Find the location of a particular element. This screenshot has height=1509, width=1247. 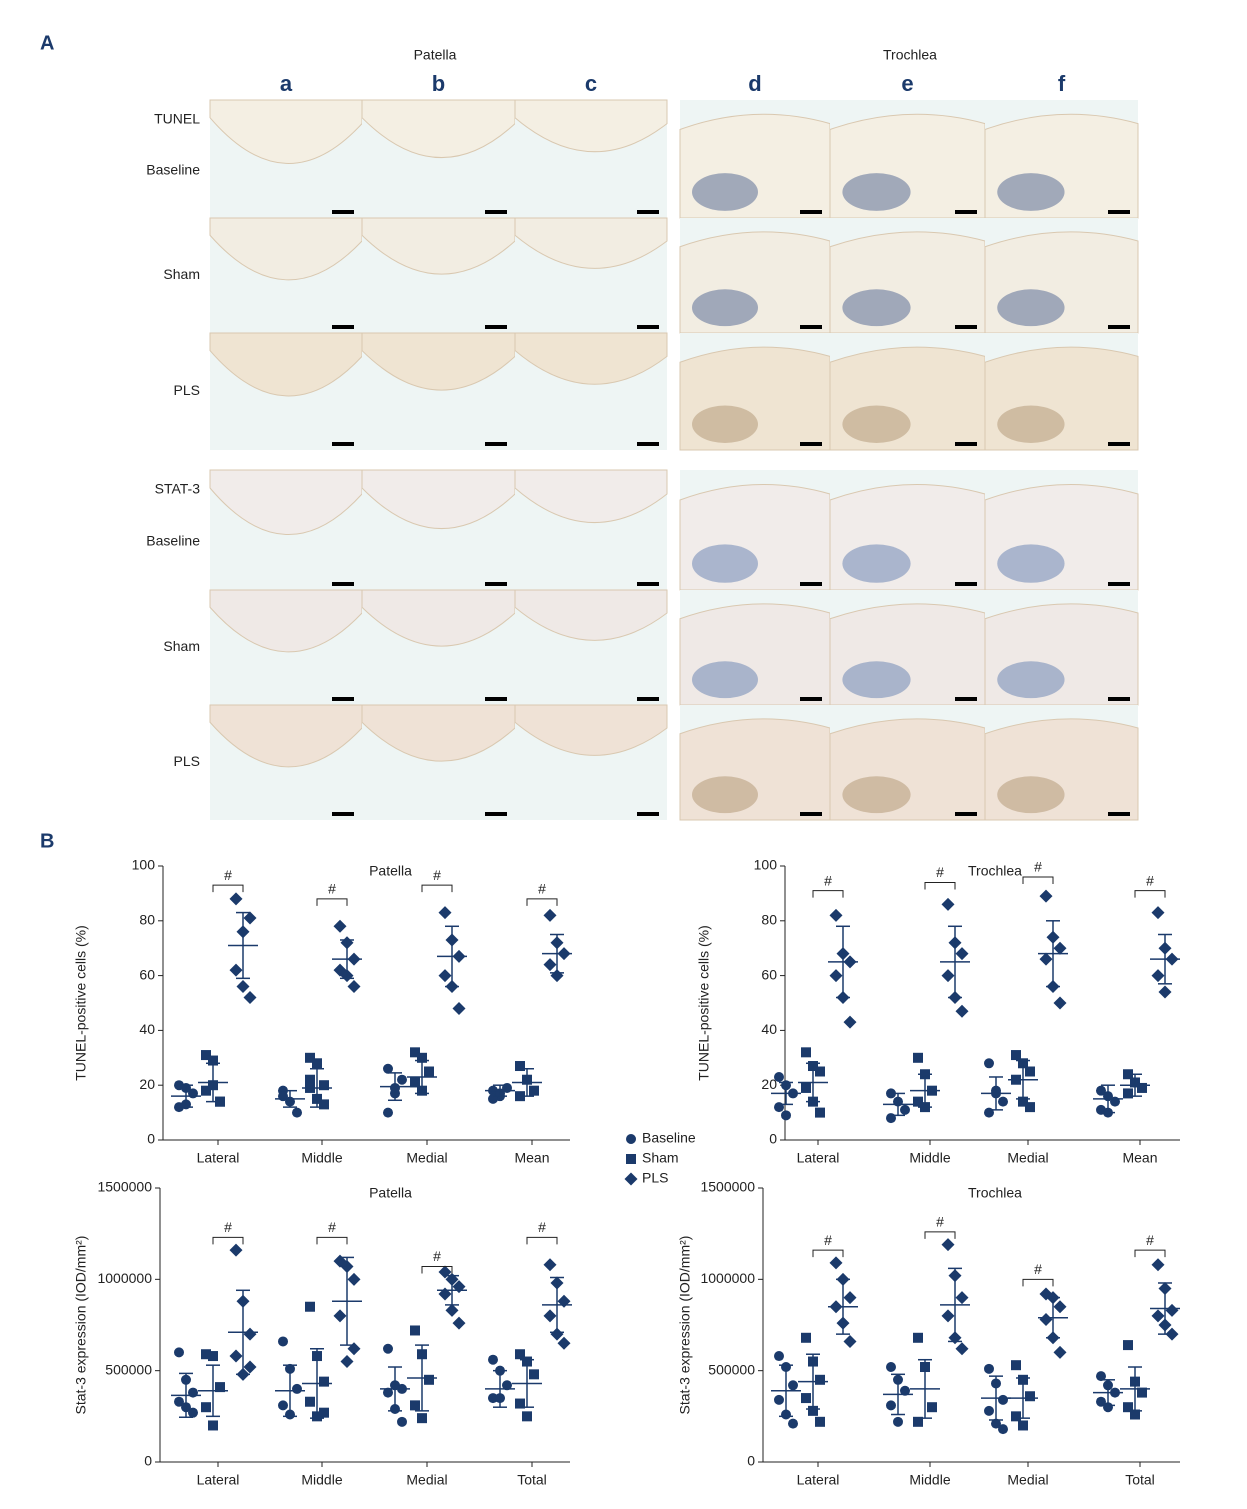

legend-marker is located at coordinates (631, 1179).